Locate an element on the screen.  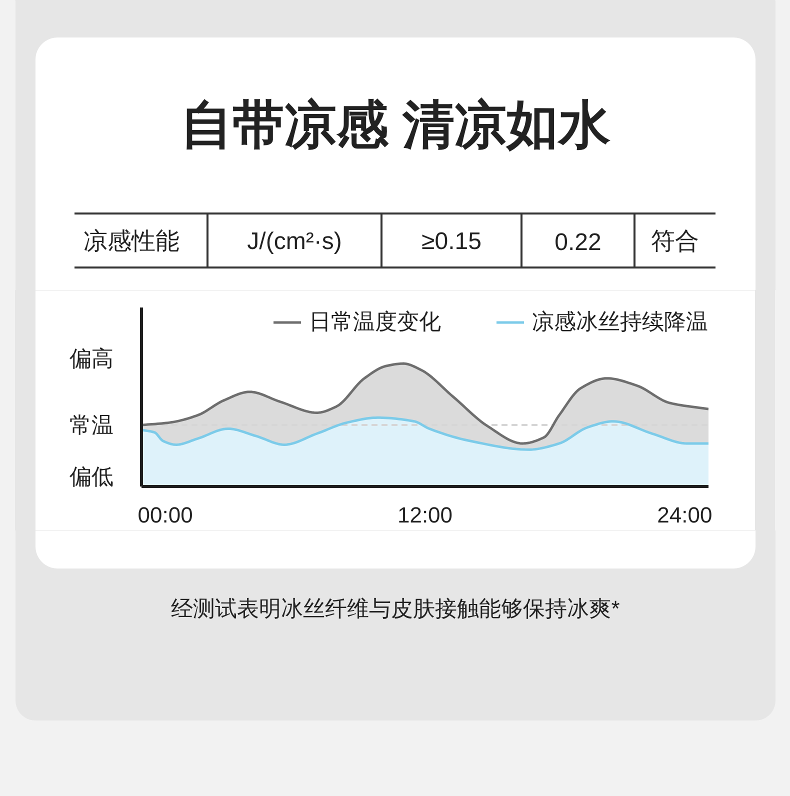
text: ≥0.15 is located at coordinates (452, 241).